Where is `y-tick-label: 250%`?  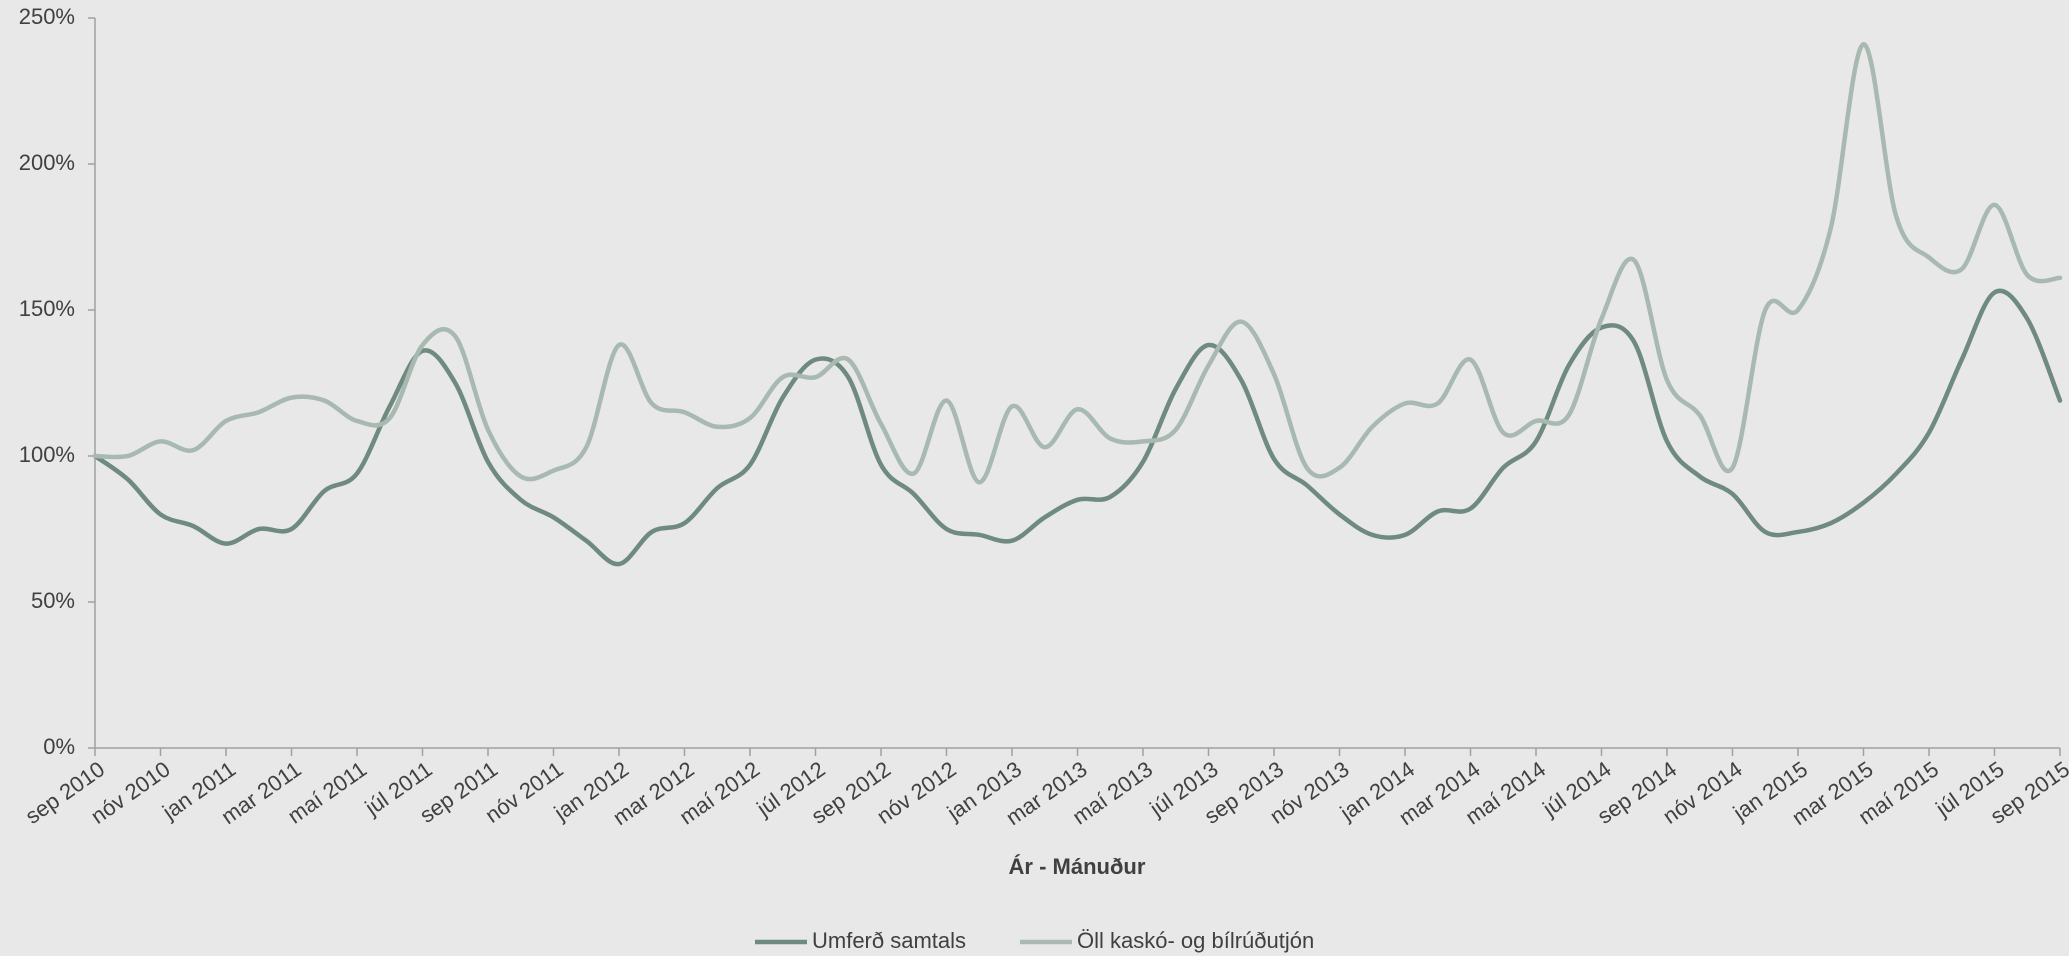 y-tick-label: 250% is located at coordinates (47, 16).